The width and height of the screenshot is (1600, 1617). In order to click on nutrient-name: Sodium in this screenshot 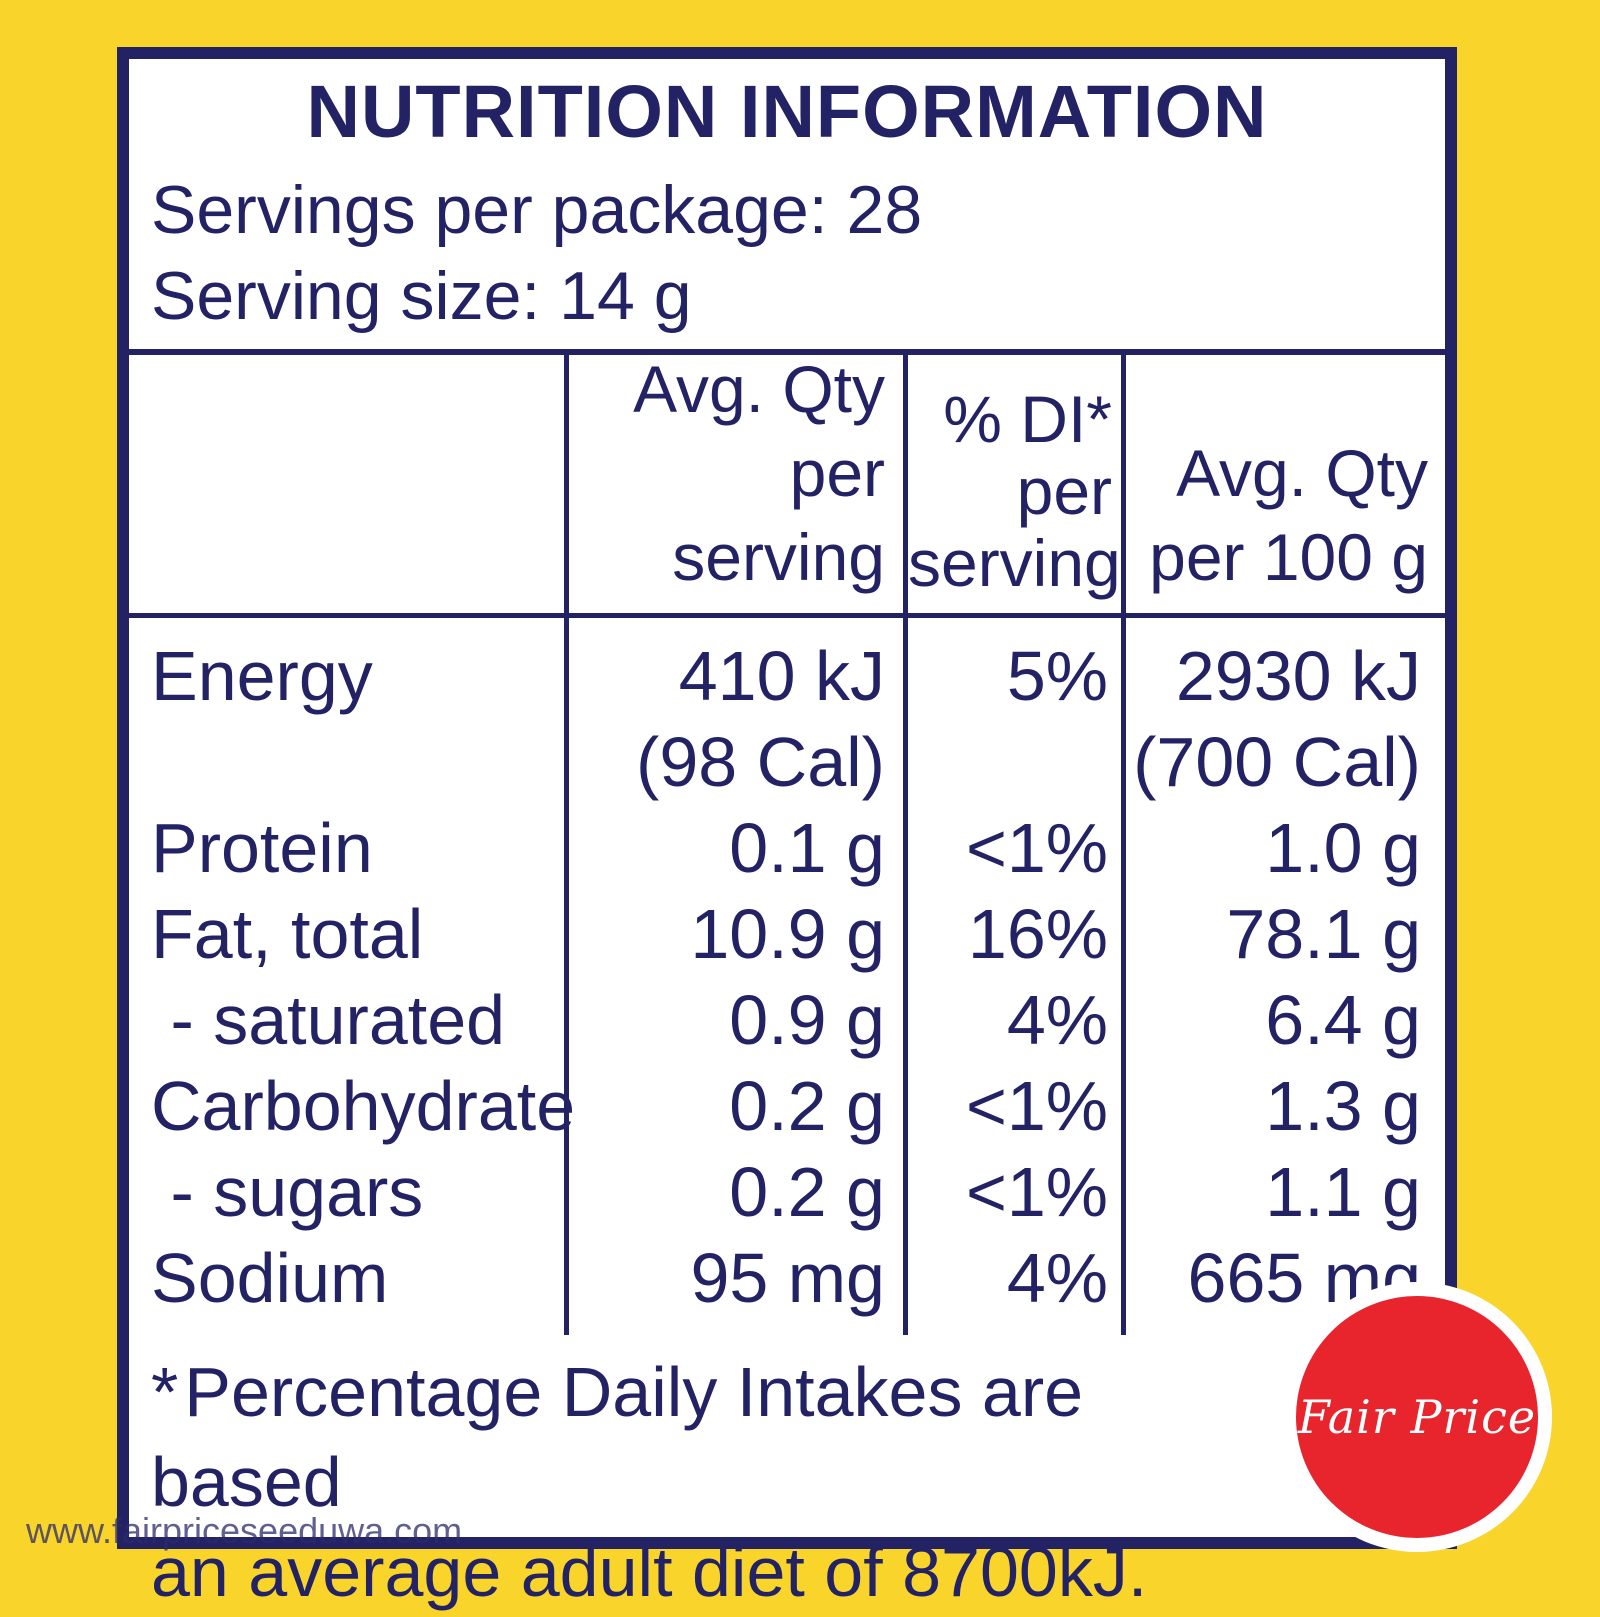, I will do `click(270, 1278)`.